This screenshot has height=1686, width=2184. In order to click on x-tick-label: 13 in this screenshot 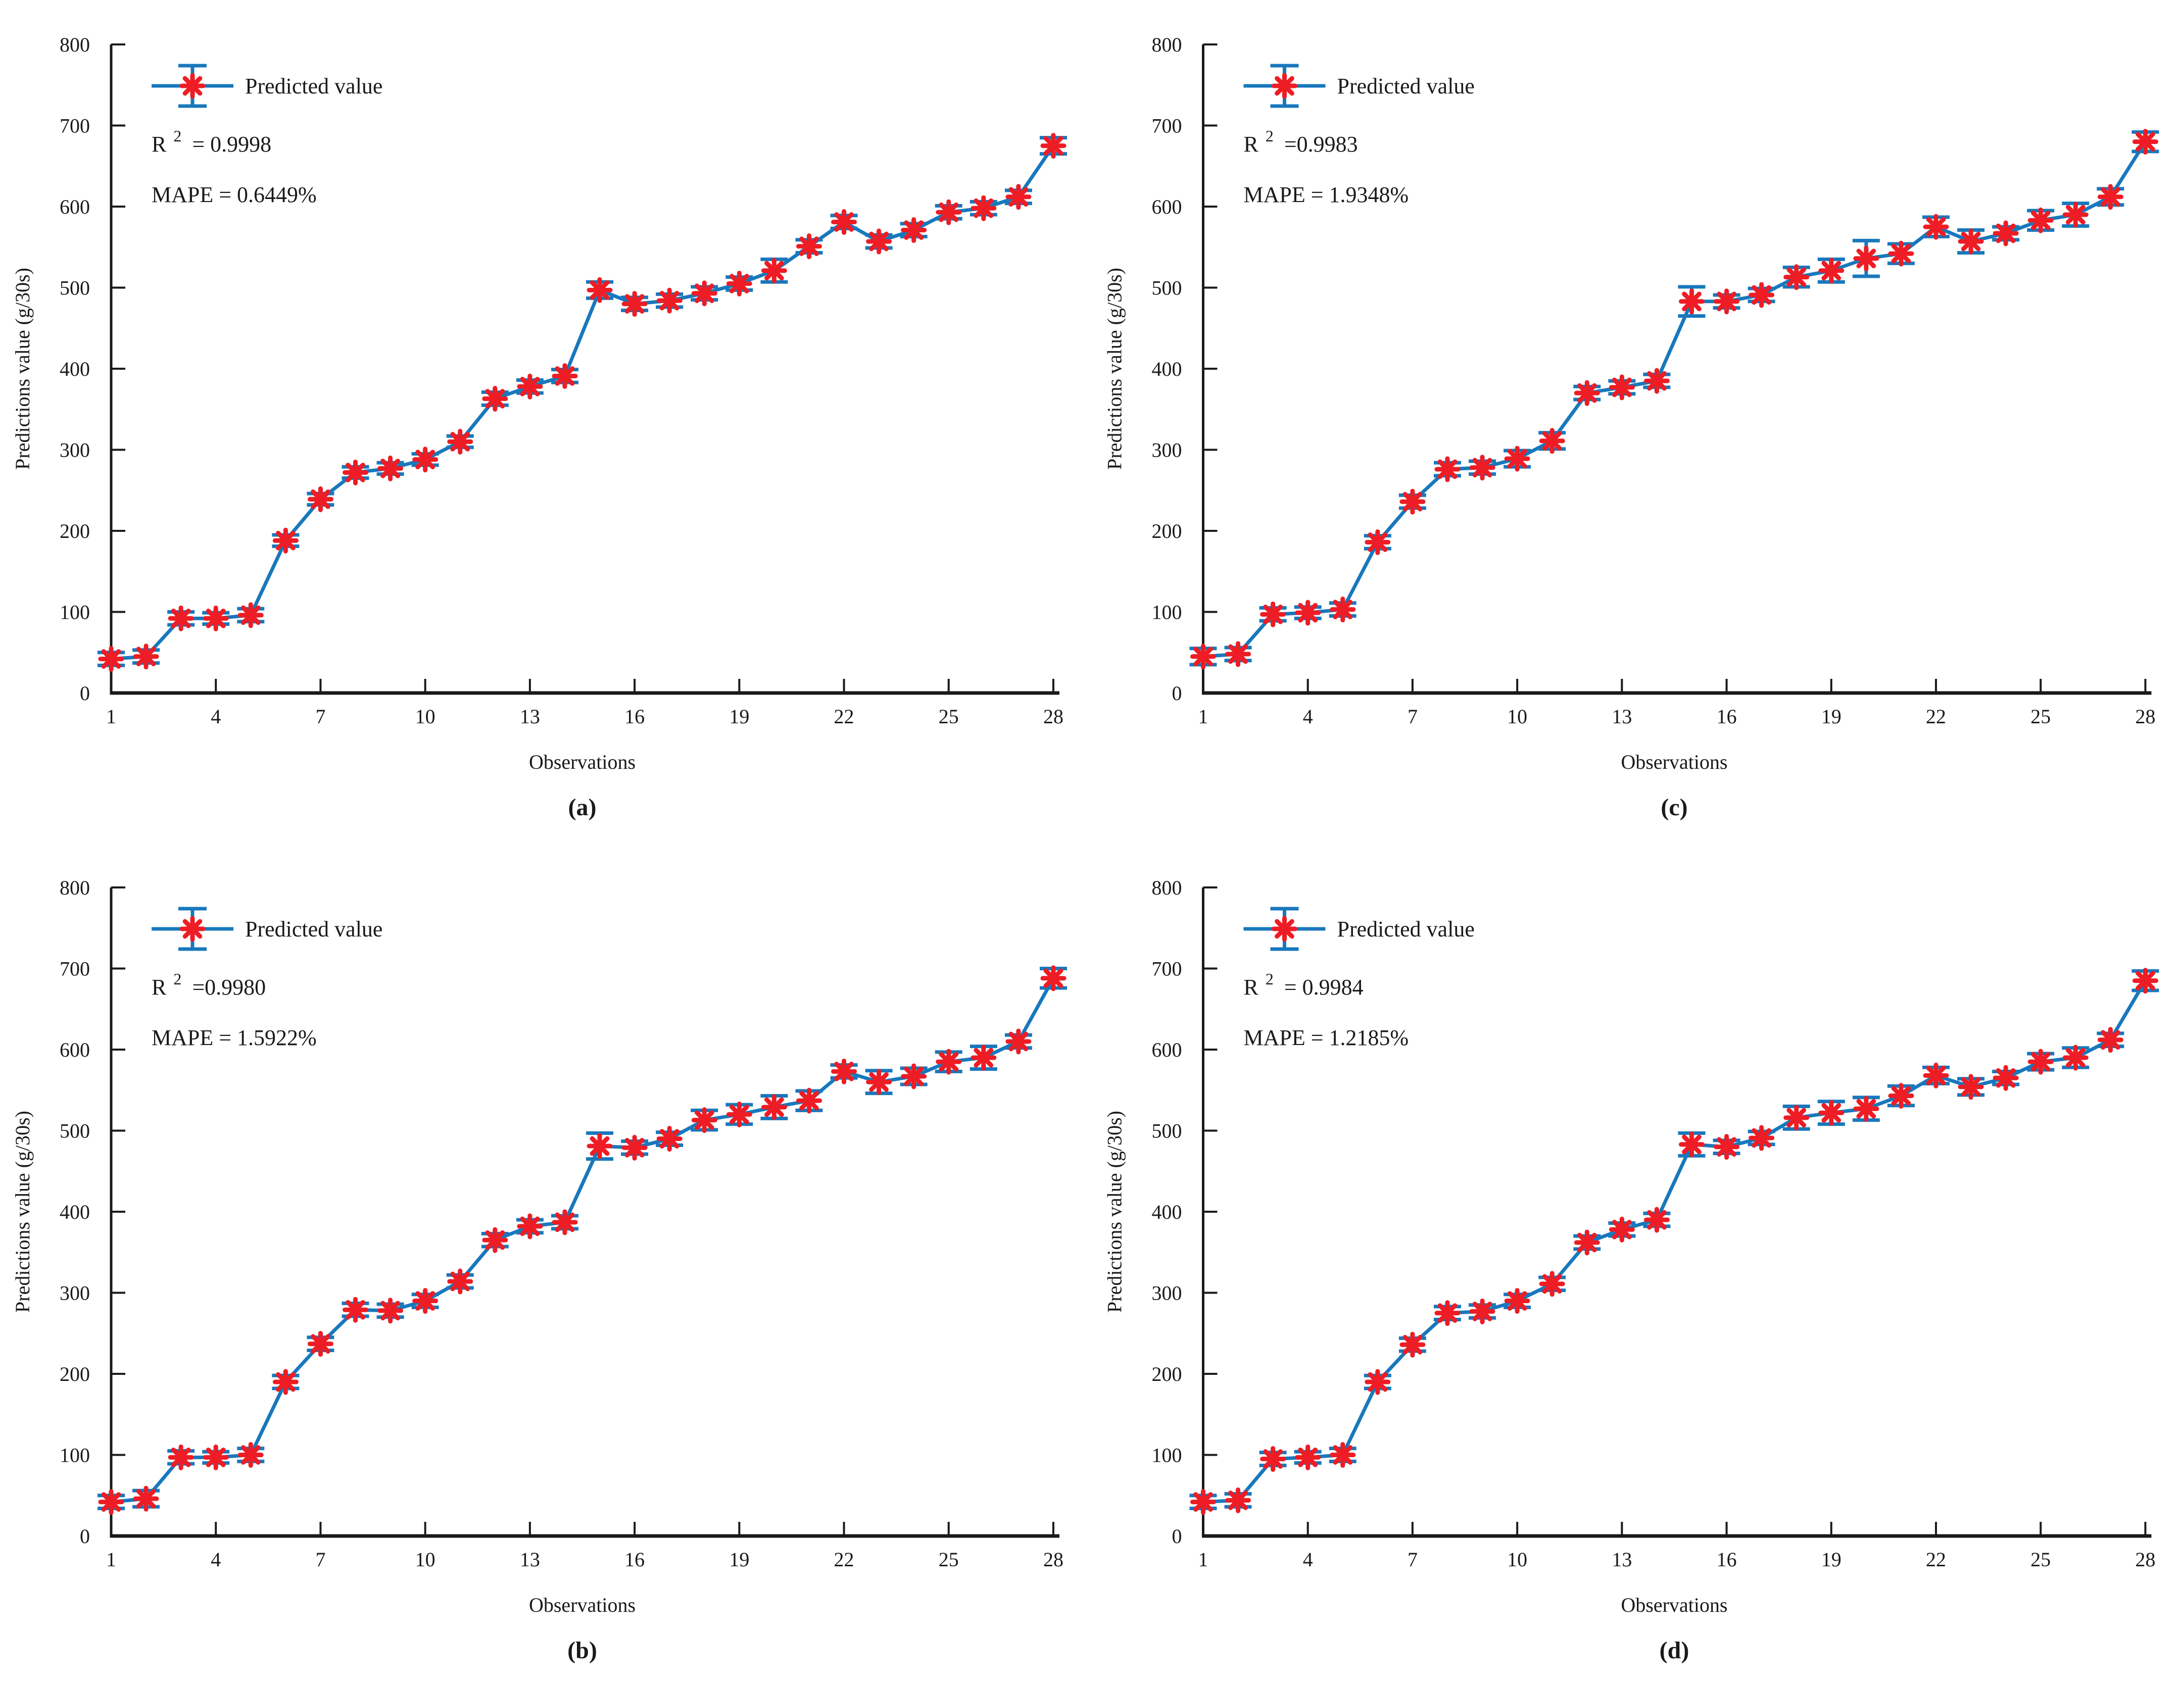, I will do `click(530, 716)`.